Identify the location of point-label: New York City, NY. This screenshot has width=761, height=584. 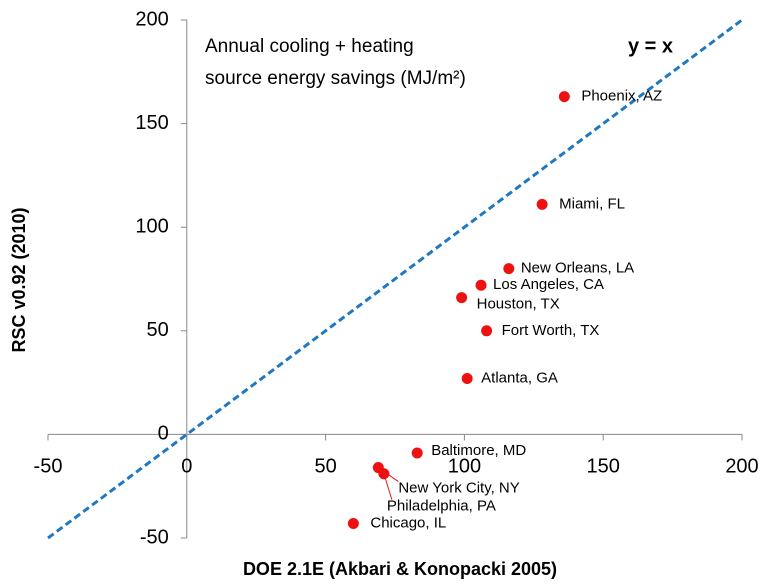
(458, 488).